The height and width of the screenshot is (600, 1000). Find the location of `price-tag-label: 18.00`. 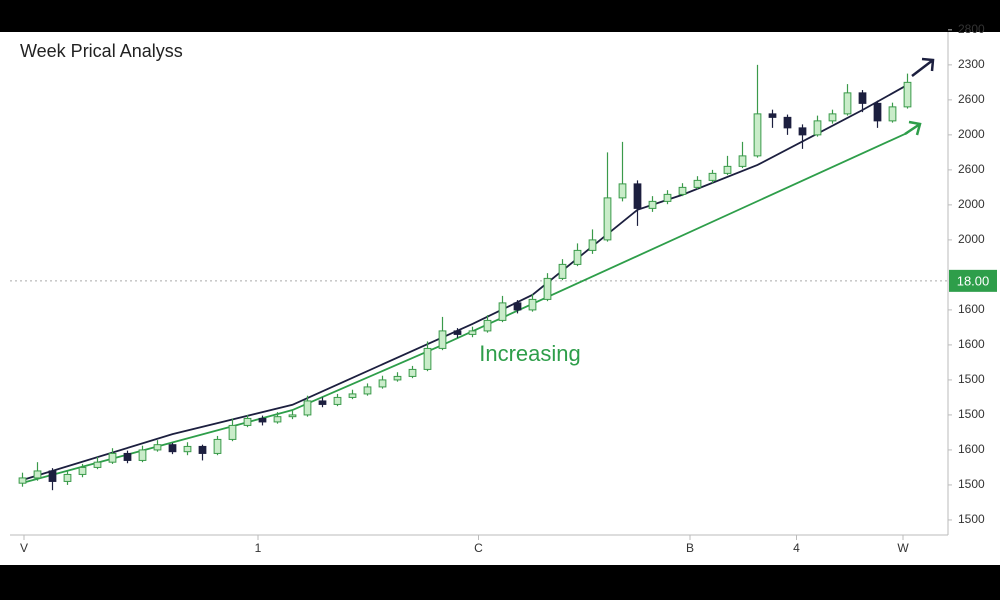

price-tag-label: 18.00 is located at coordinates (973, 280).